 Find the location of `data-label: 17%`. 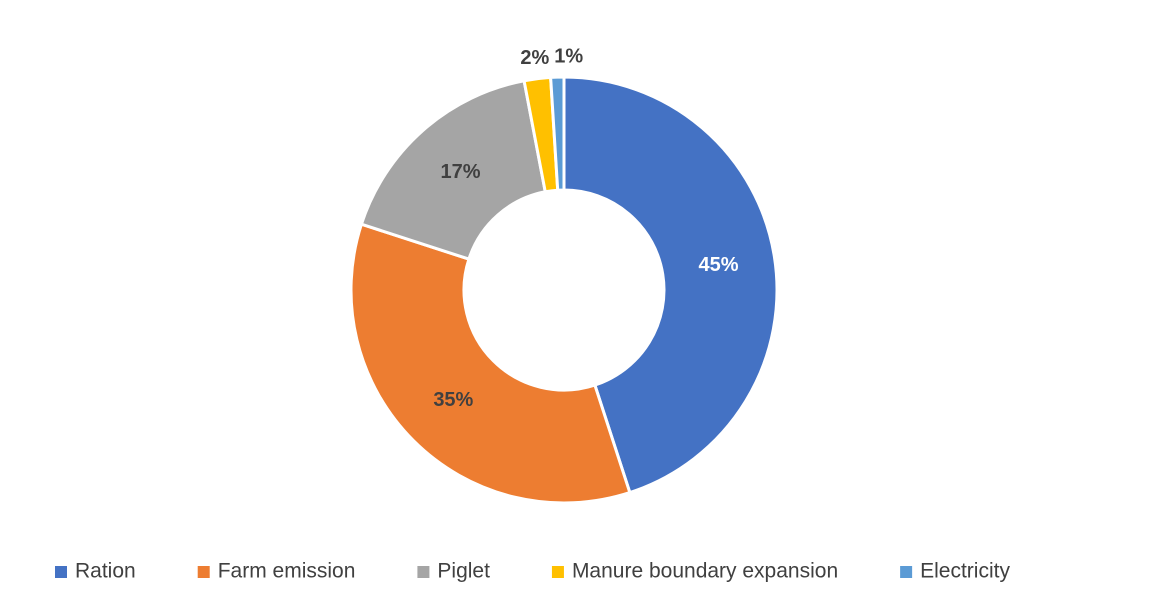

data-label: 17% is located at coordinates (460, 172).